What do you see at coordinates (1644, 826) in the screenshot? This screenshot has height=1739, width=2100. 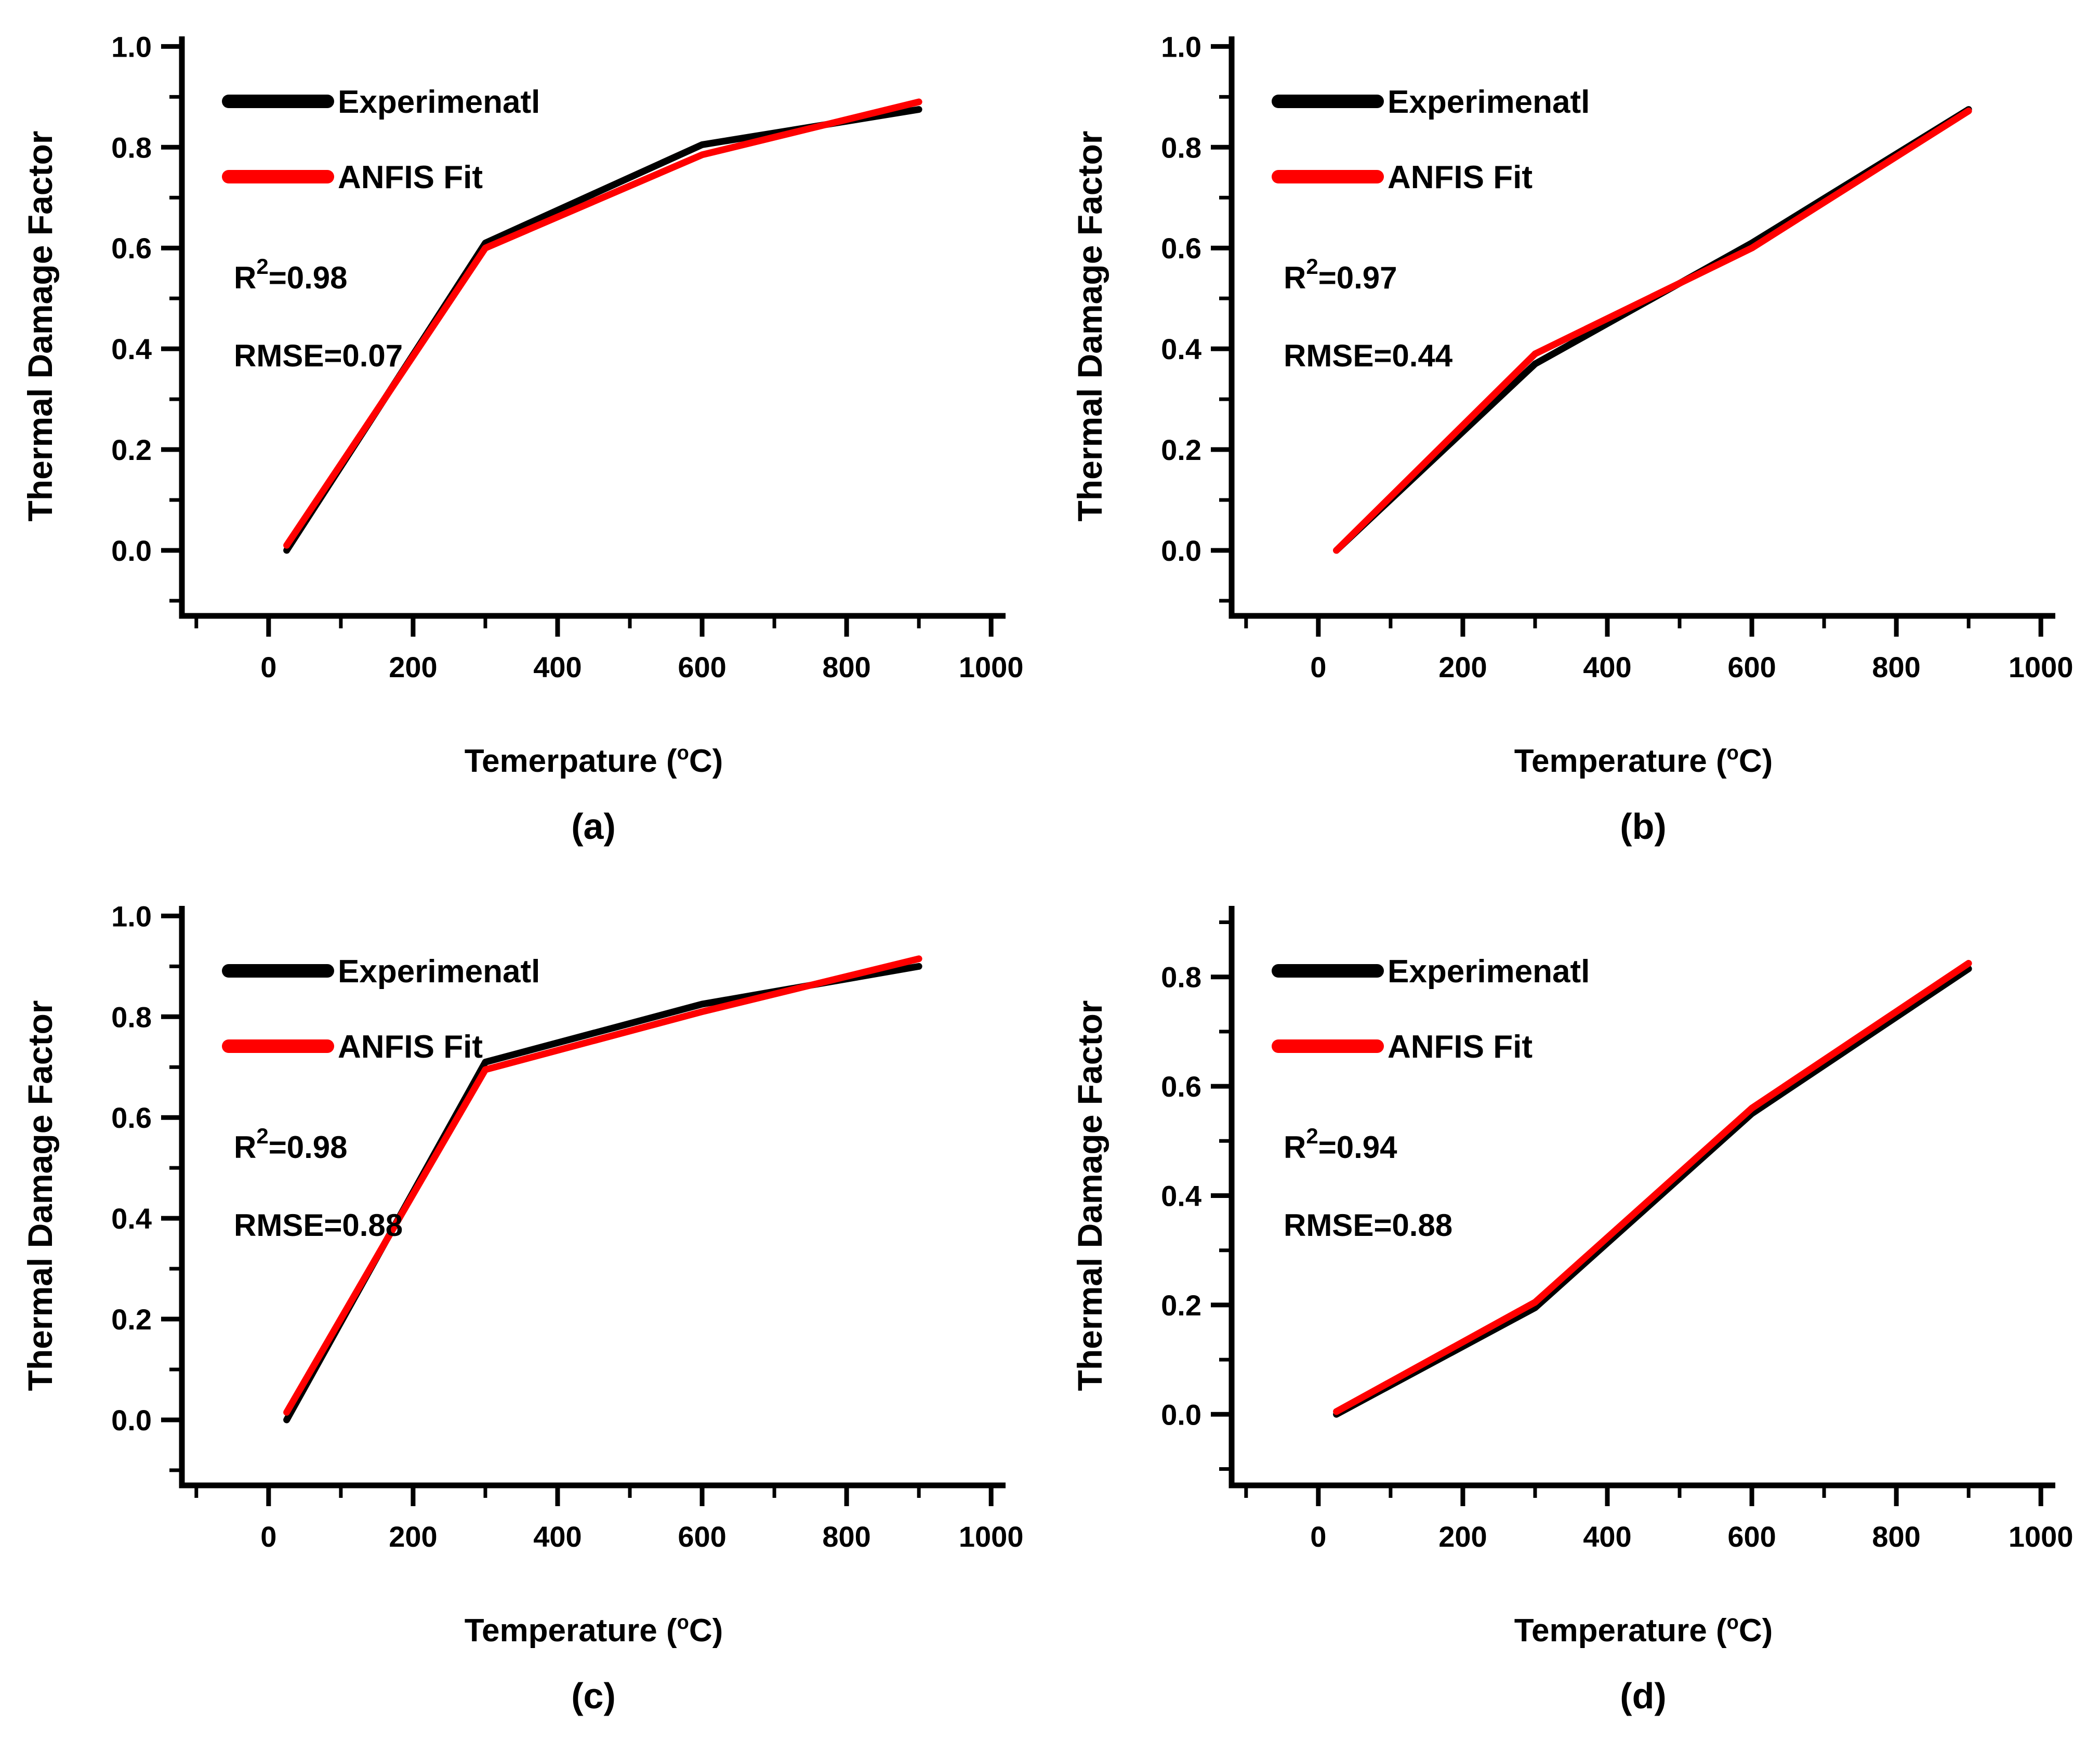 I see `subplot-label-b: (b)` at bounding box center [1644, 826].